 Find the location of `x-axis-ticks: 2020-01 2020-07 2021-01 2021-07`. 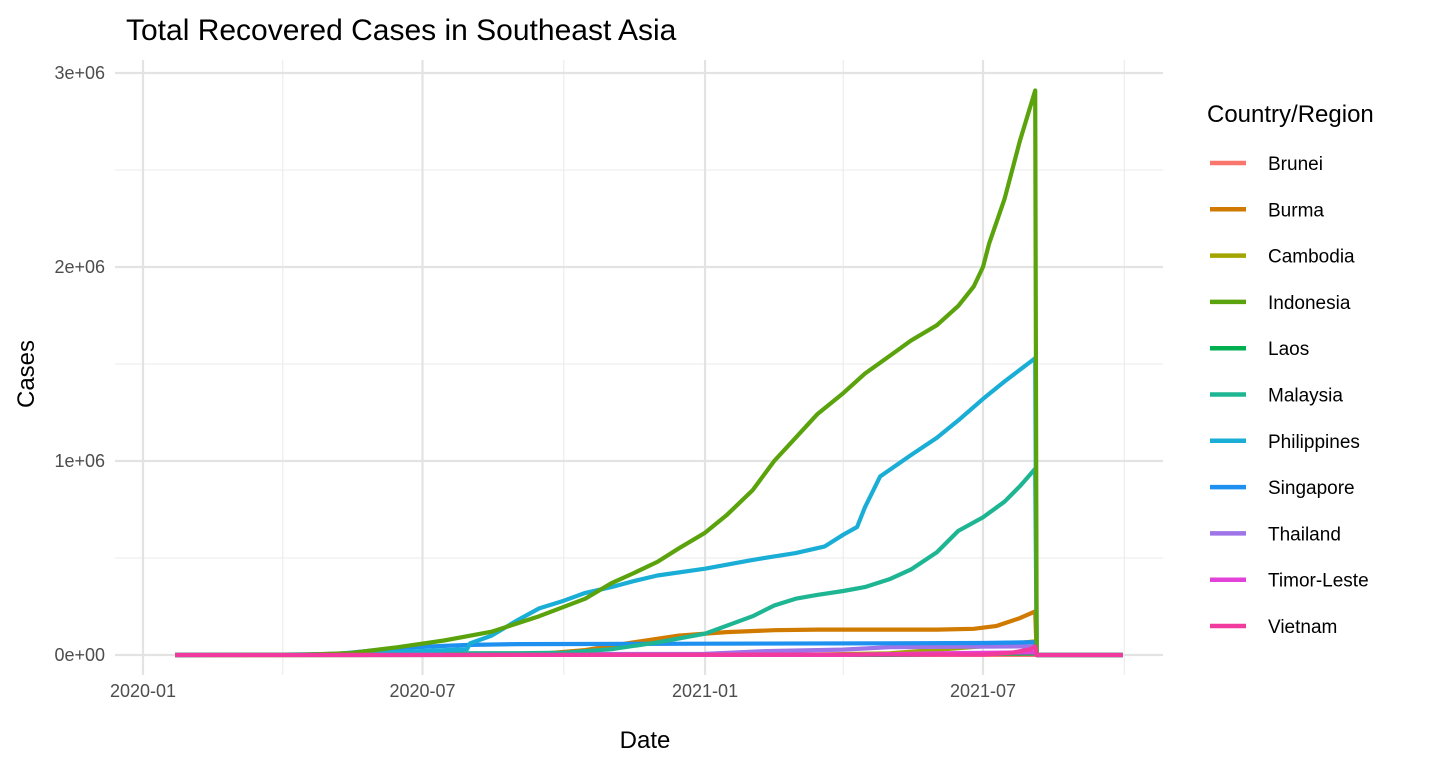

x-axis-ticks: 2020-01 2020-07 2021-01 2021-07 is located at coordinates (563, 691).